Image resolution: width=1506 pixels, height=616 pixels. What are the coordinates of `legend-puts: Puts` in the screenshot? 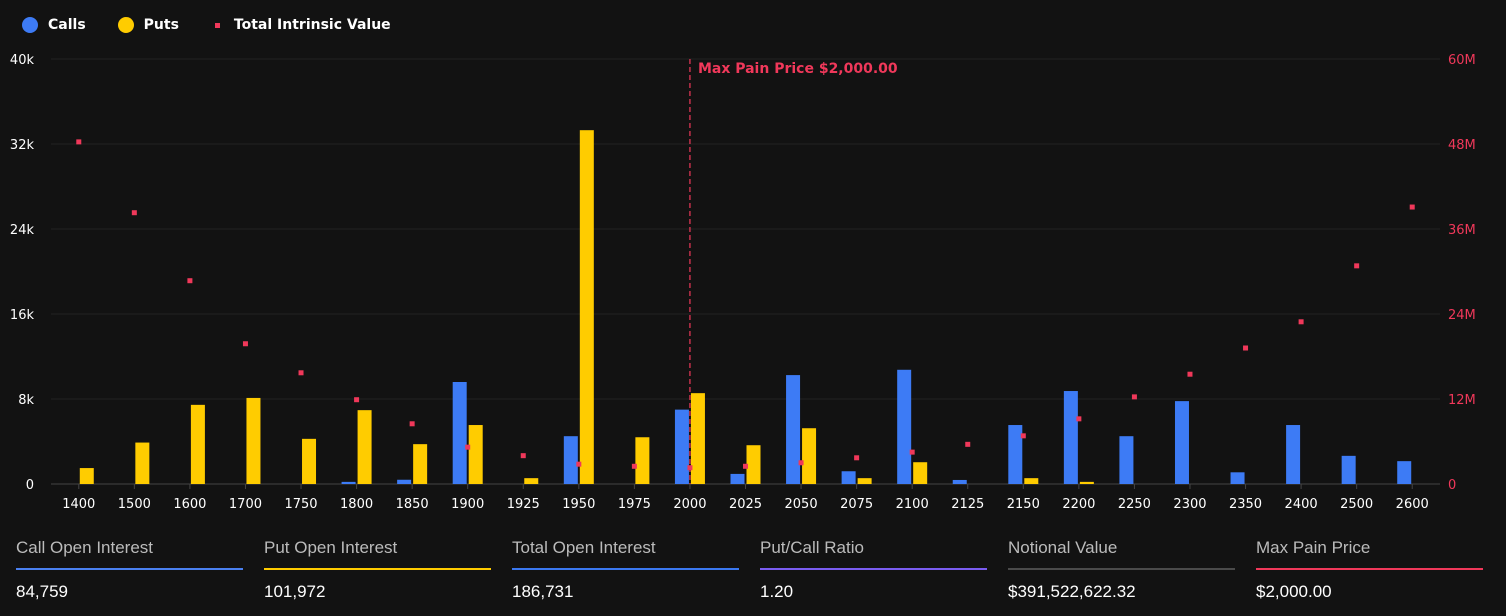 It's located at (148, 25).